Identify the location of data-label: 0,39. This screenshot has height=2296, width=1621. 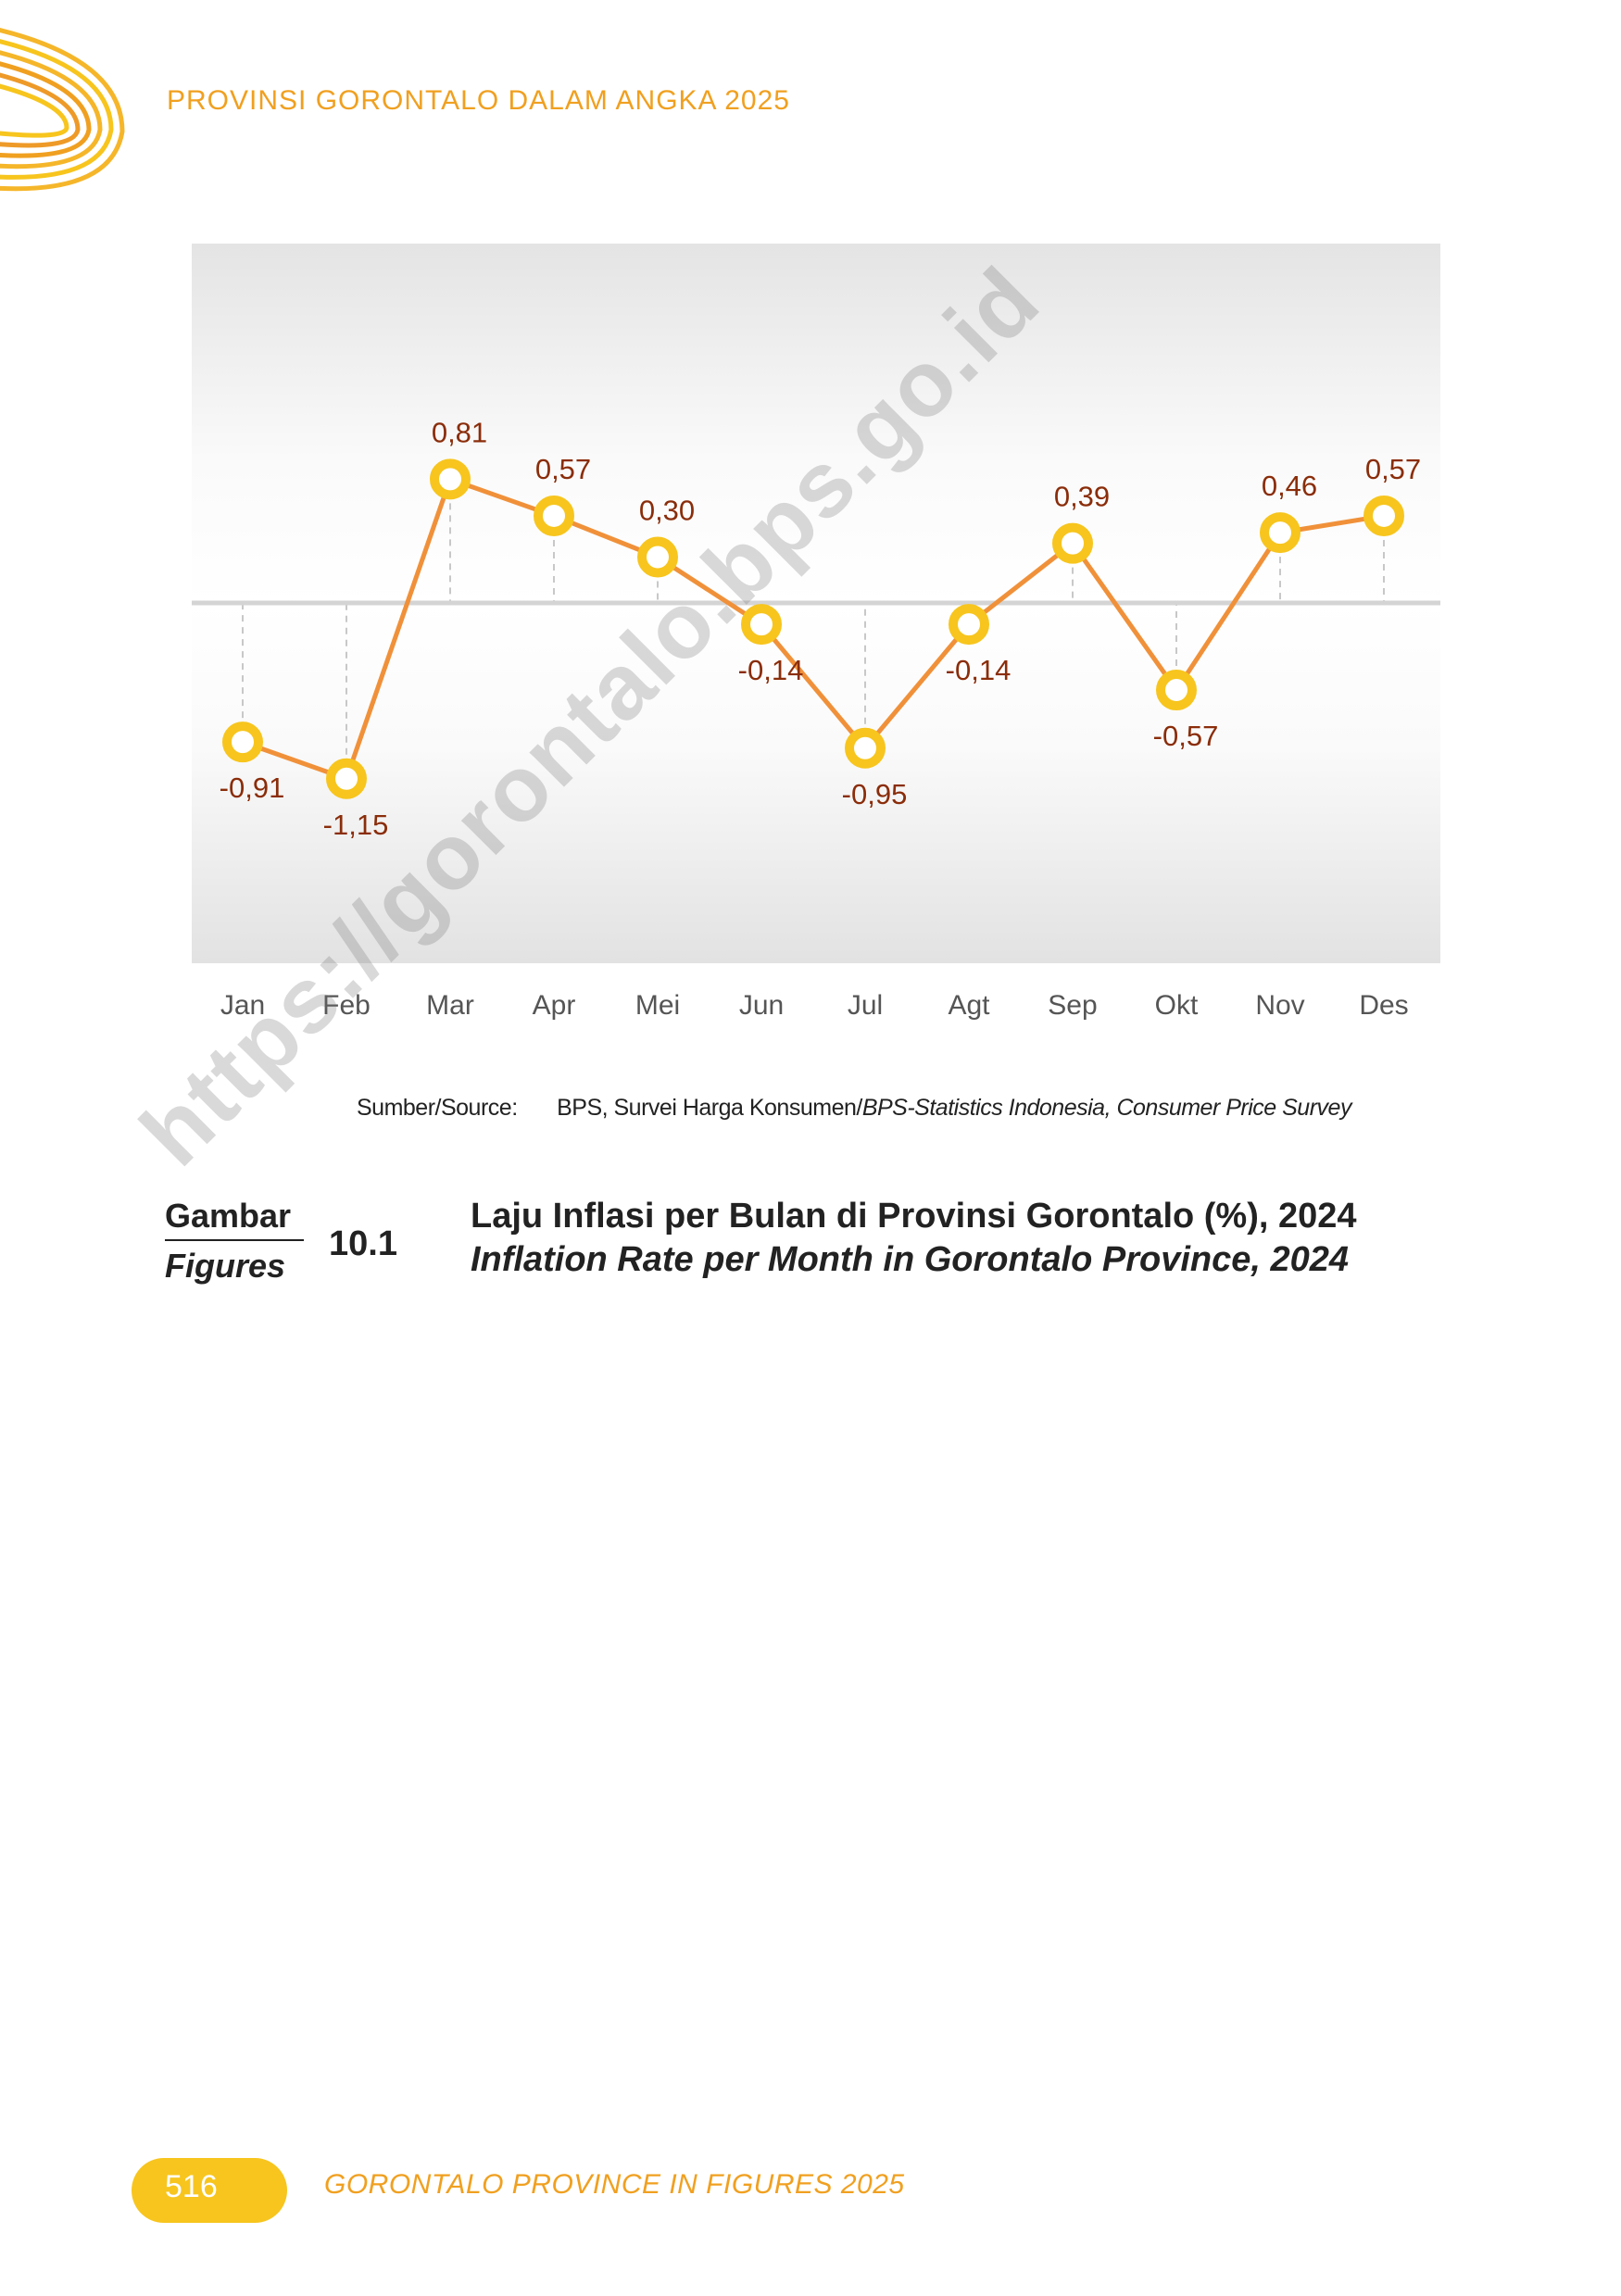
(1082, 497).